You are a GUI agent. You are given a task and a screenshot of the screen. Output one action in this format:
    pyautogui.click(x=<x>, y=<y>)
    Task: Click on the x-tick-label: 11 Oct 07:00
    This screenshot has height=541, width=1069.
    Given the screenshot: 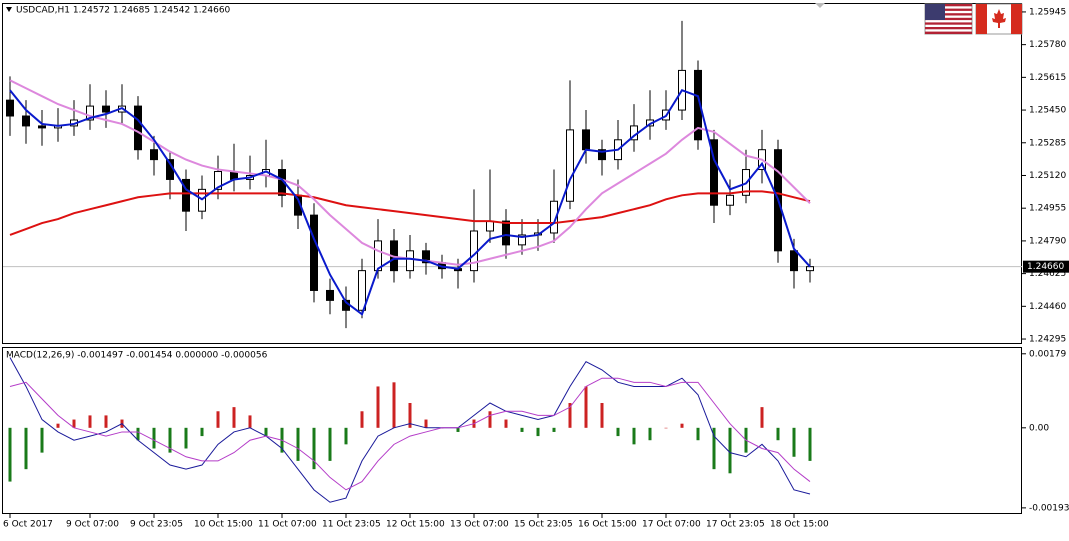 What is the action you would take?
    pyautogui.click(x=287, y=525)
    